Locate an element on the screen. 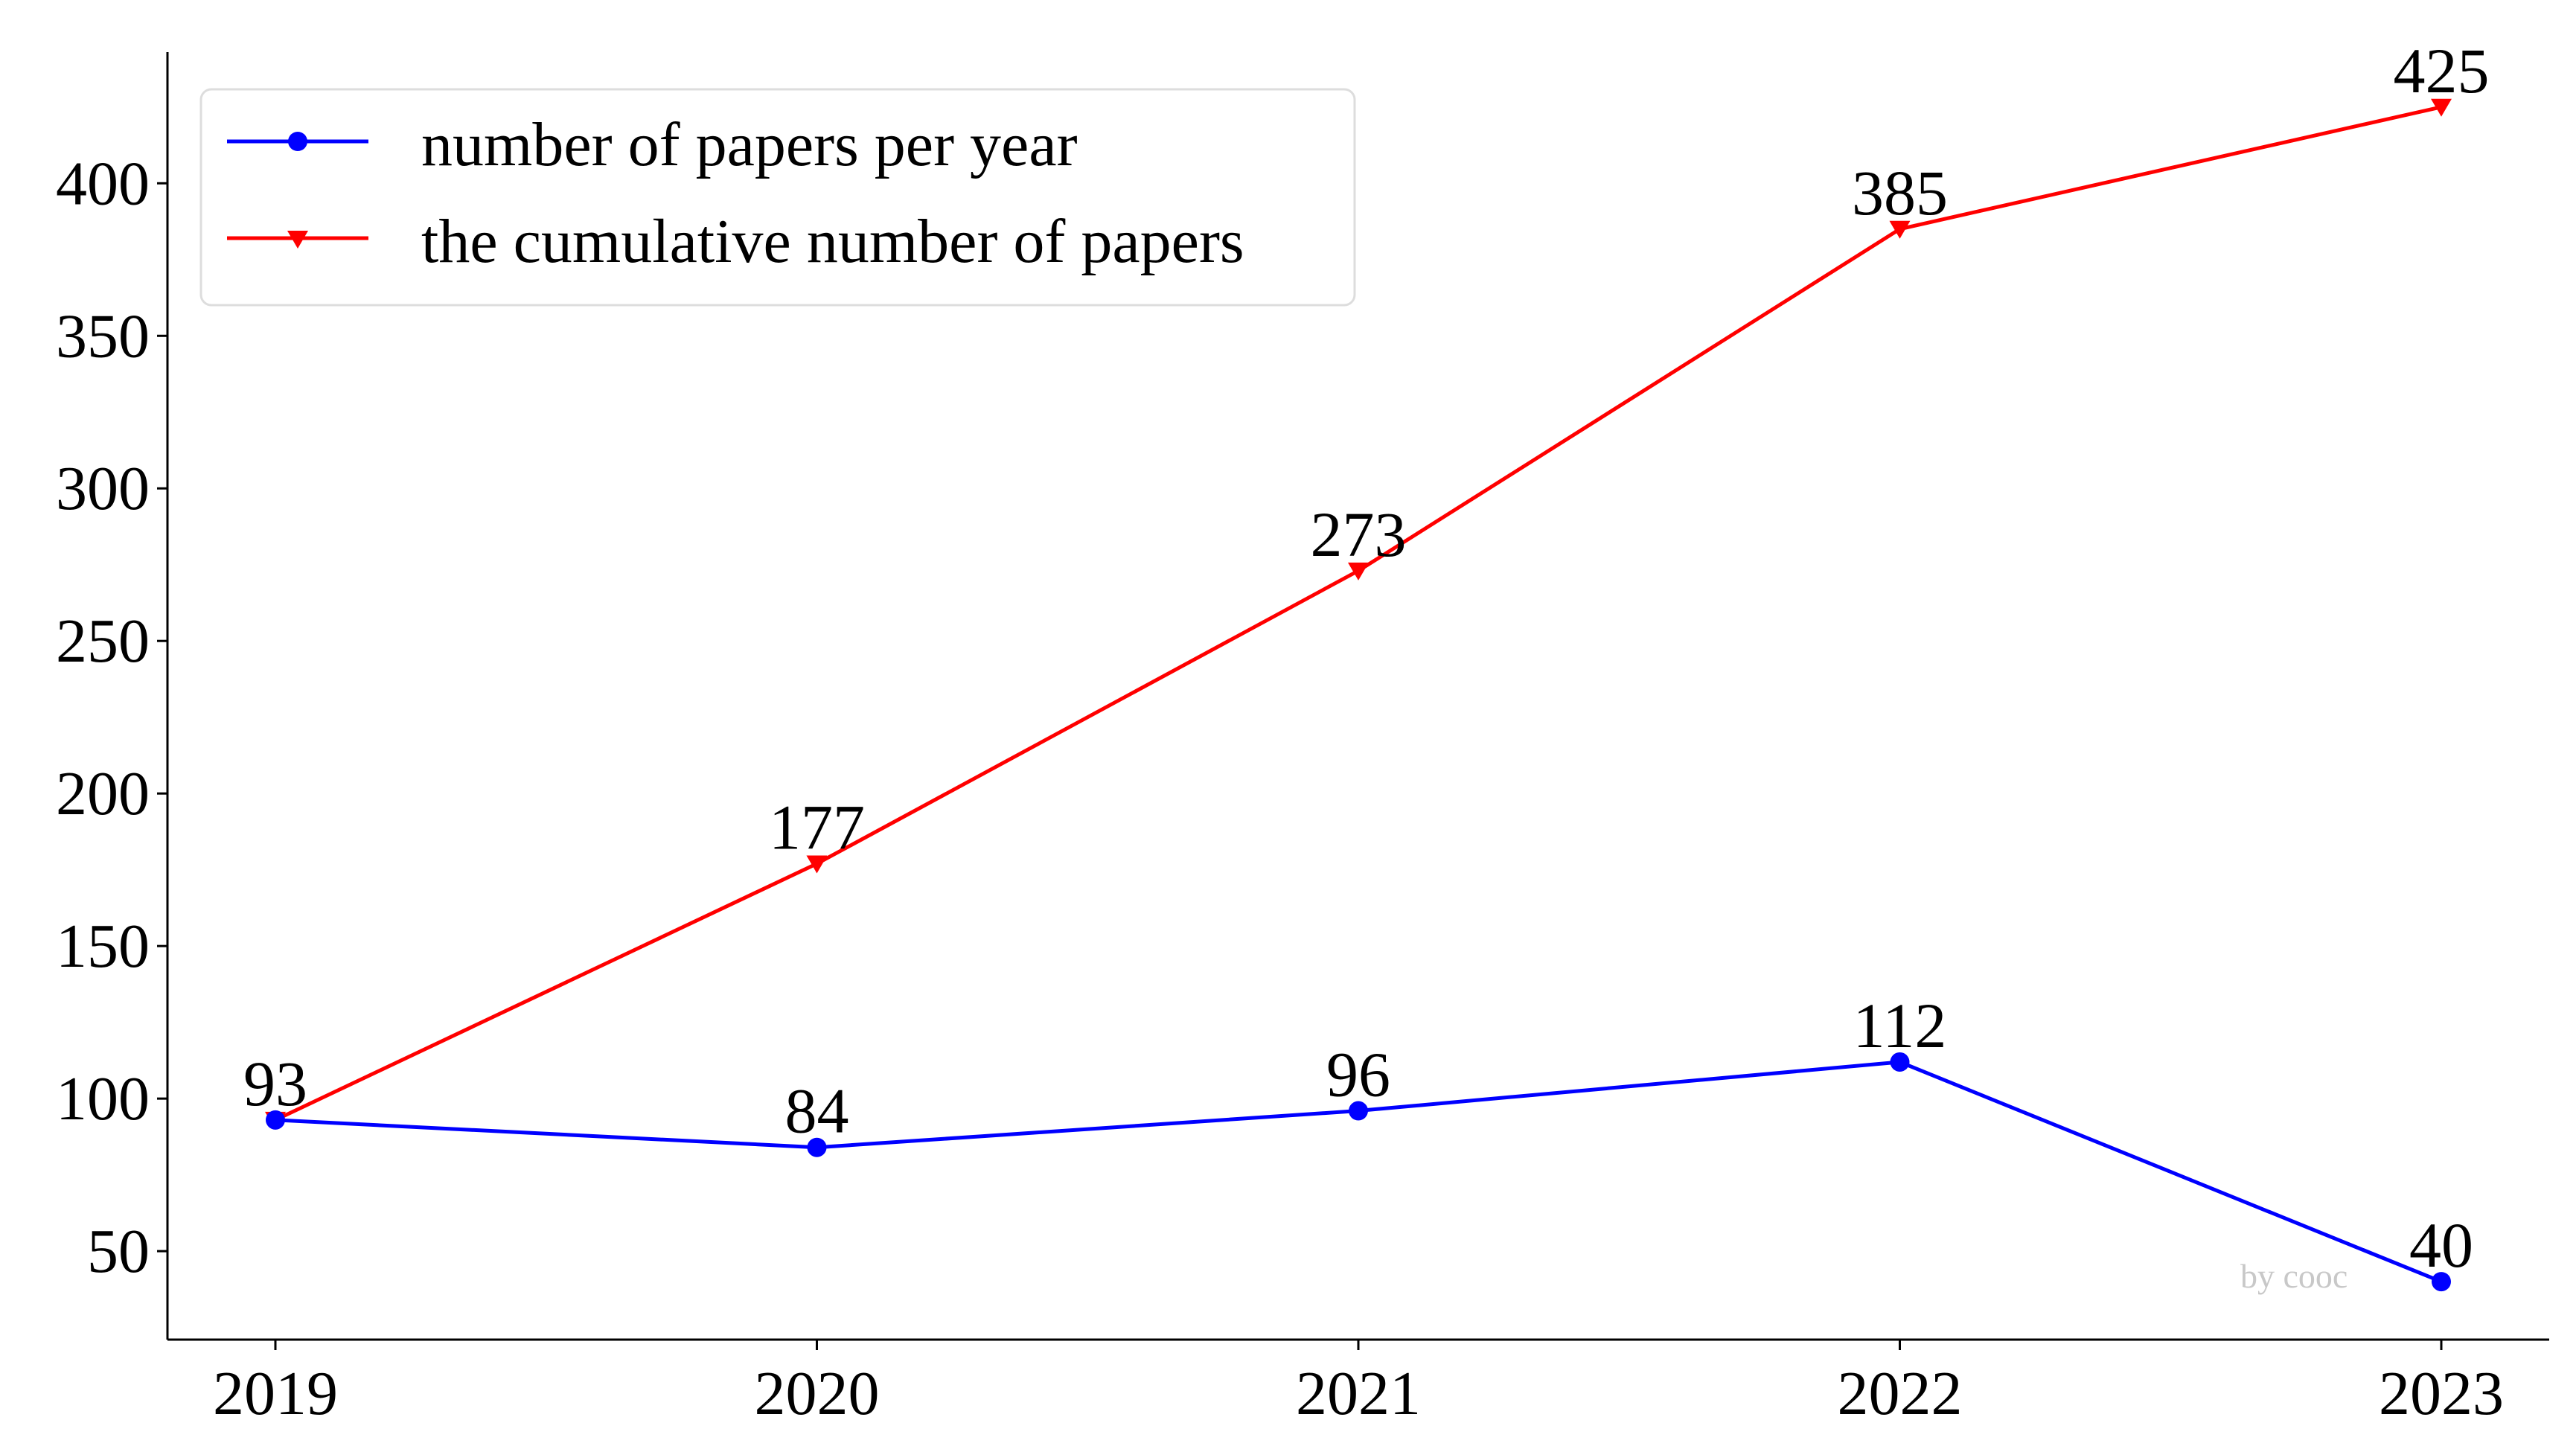 This screenshot has width=2576, height=1452. legend-label-cumulative: the cumulative number of papers is located at coordinates (832, 242).